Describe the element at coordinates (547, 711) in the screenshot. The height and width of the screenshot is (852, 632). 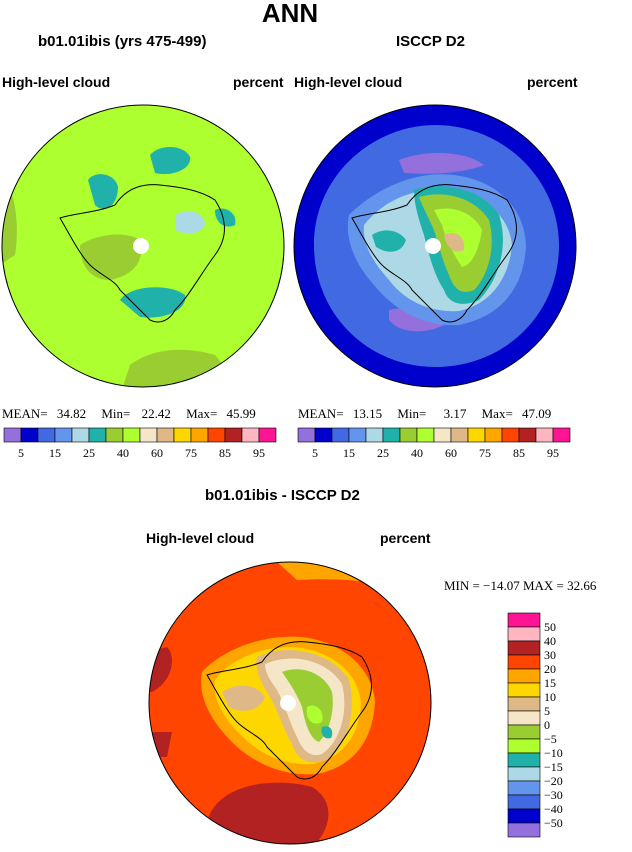
I see `colorbar-difference-tick-label: 5` at that location.